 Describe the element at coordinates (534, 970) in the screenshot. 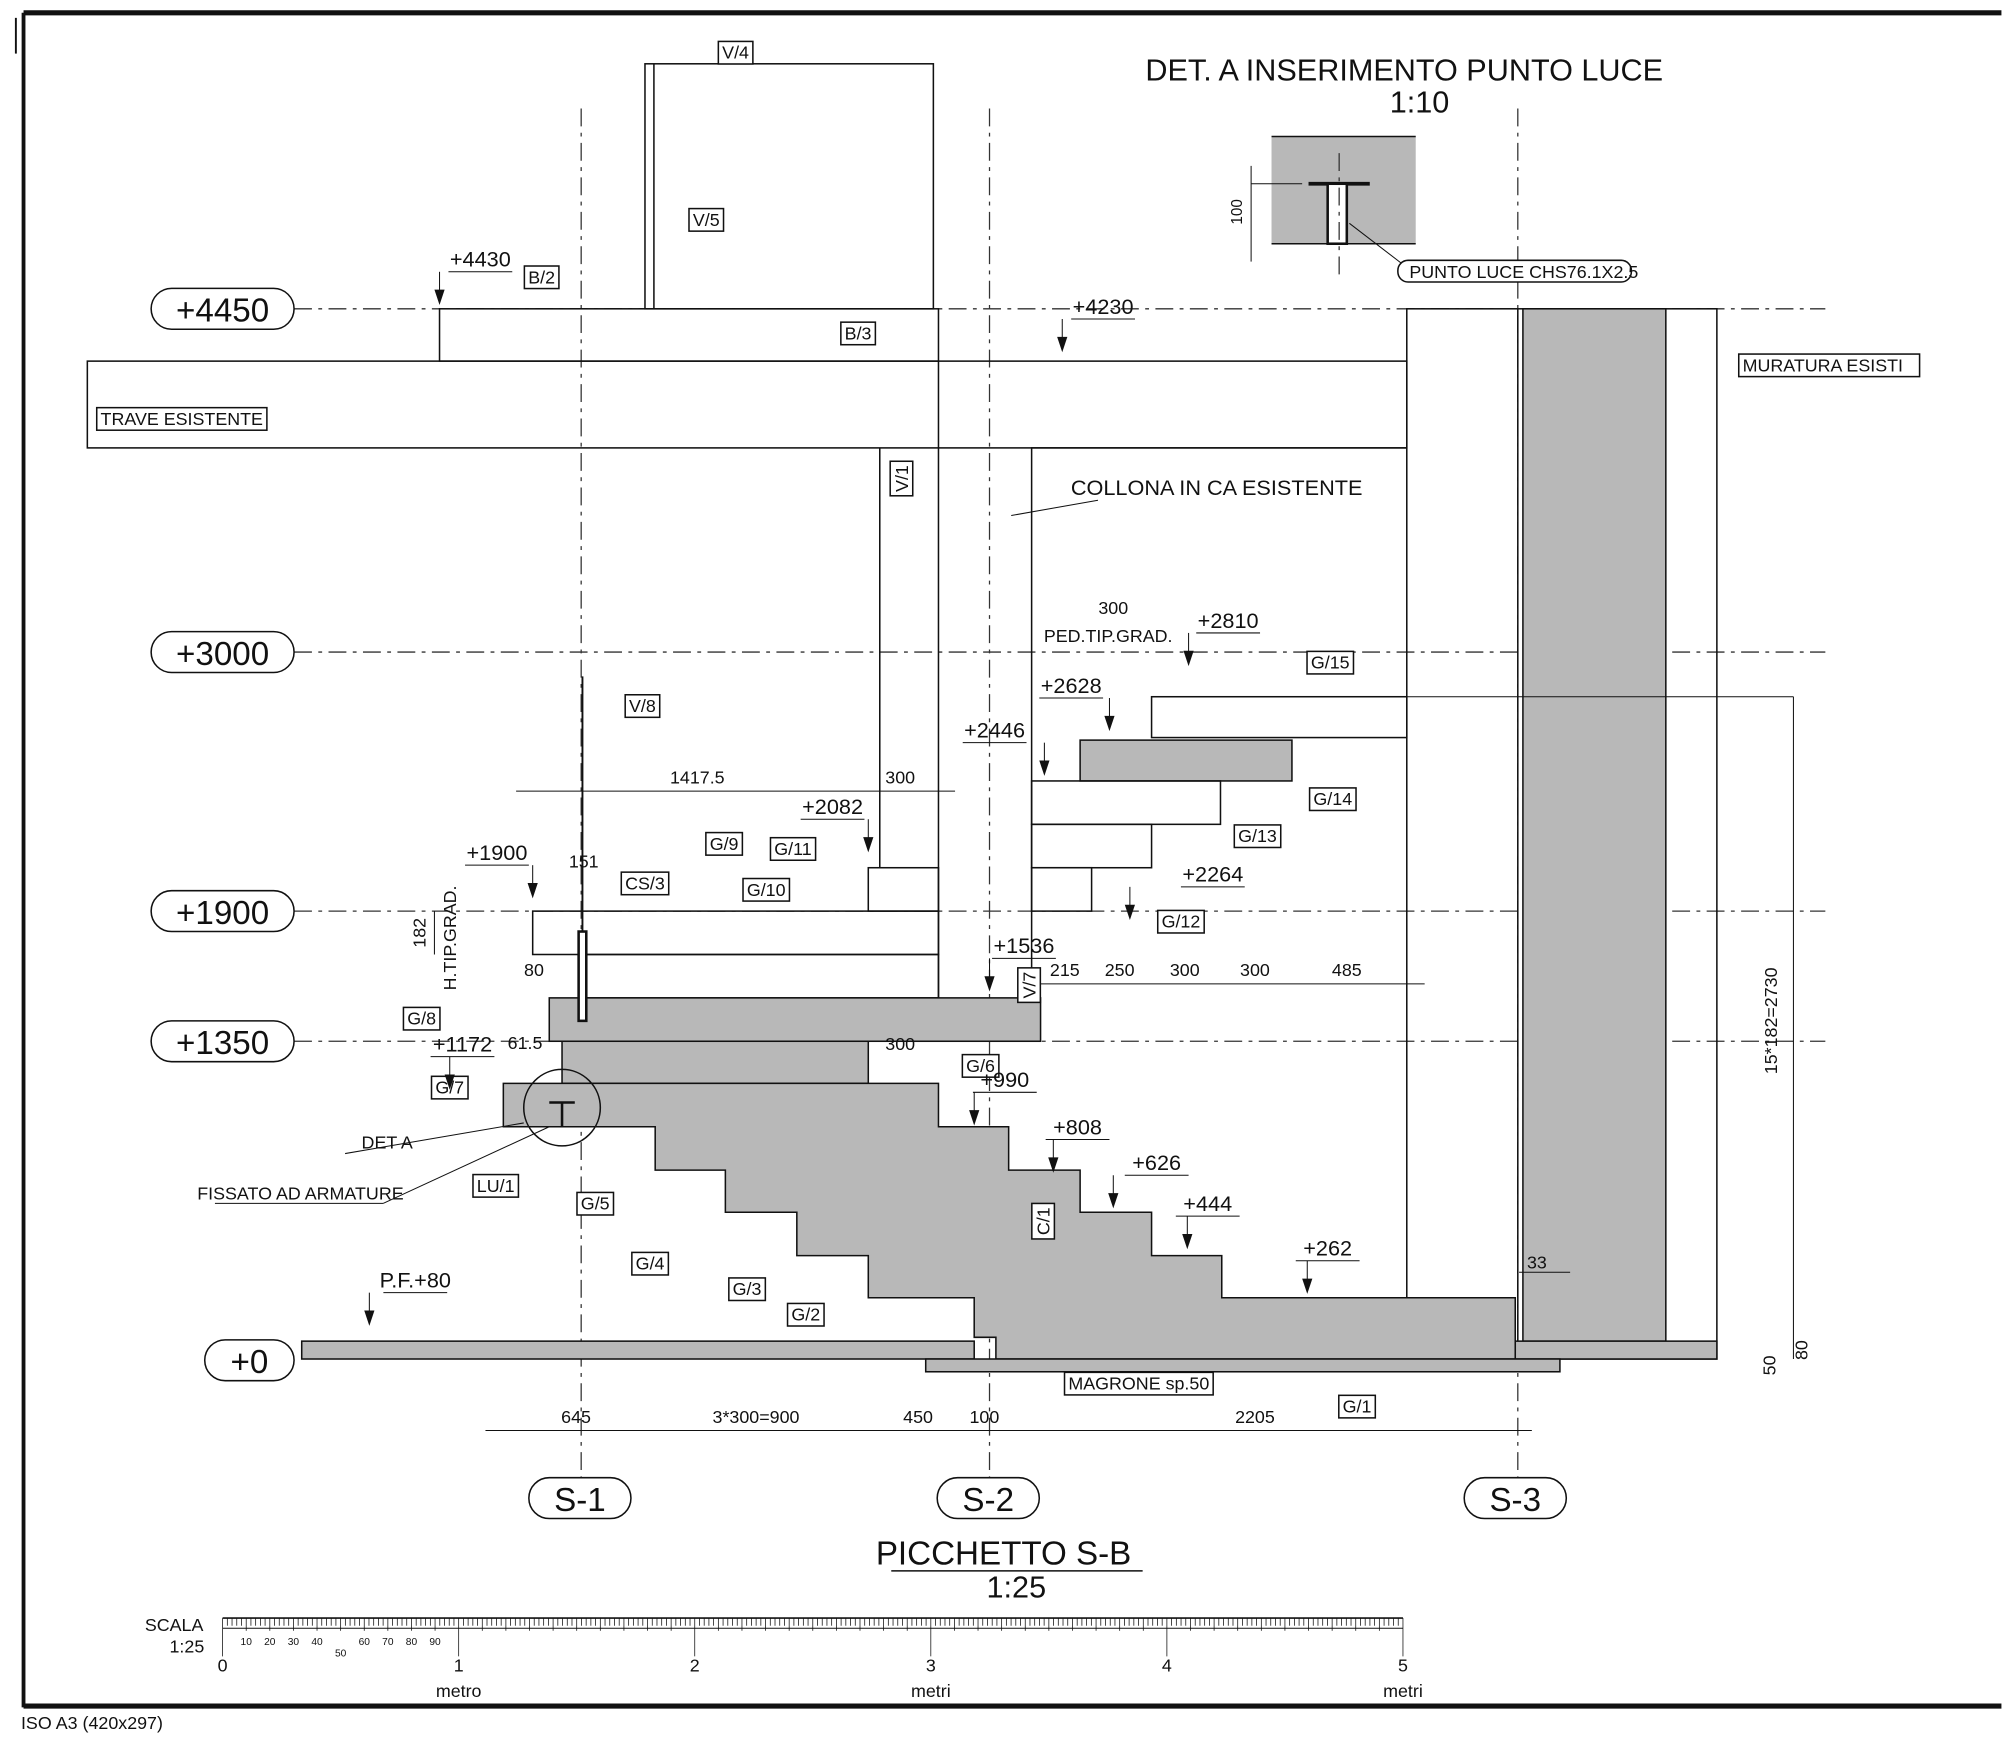

I see `dimension-label: 80` at that location.